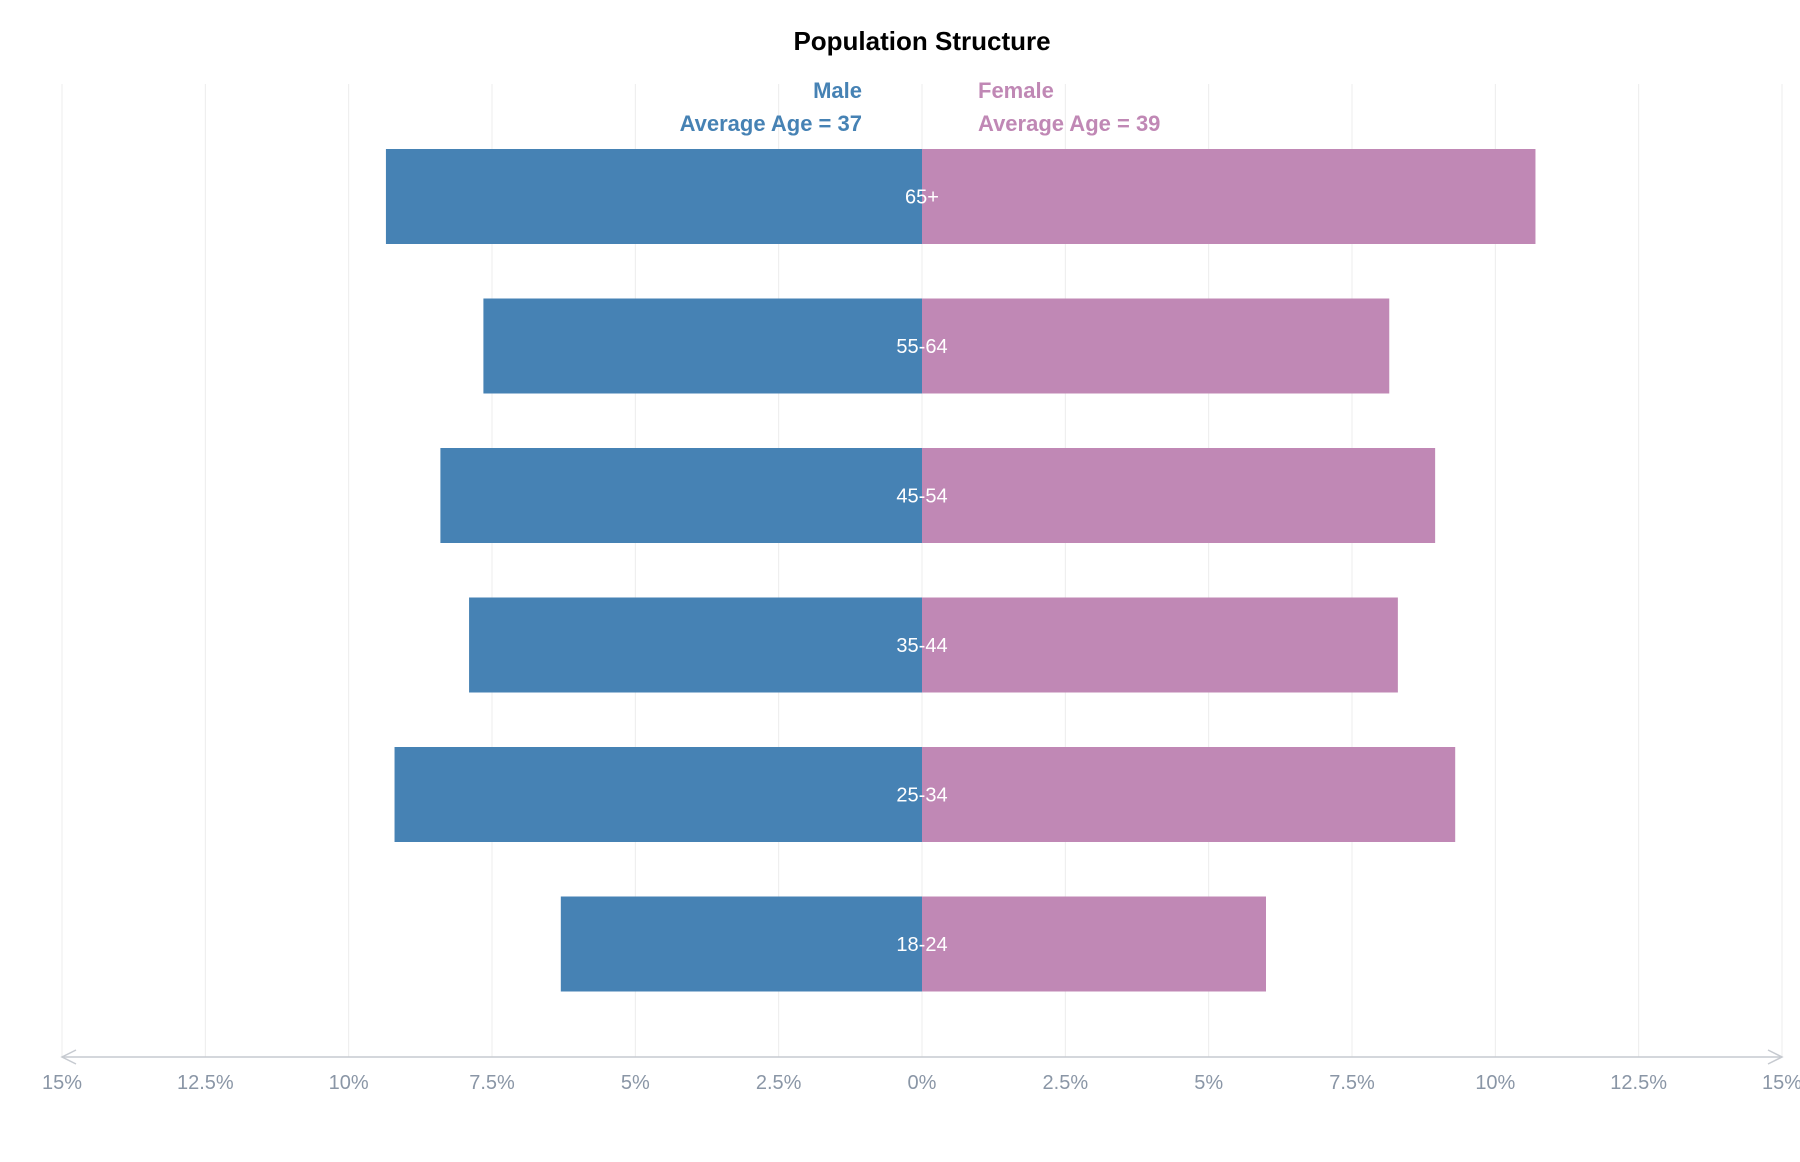 This screenshot has height=1162, width=1800. What do you see at coordinates (922, 198) in the screenshot?
I see `age-group-label: 65+` at bounding box center [922, 198].